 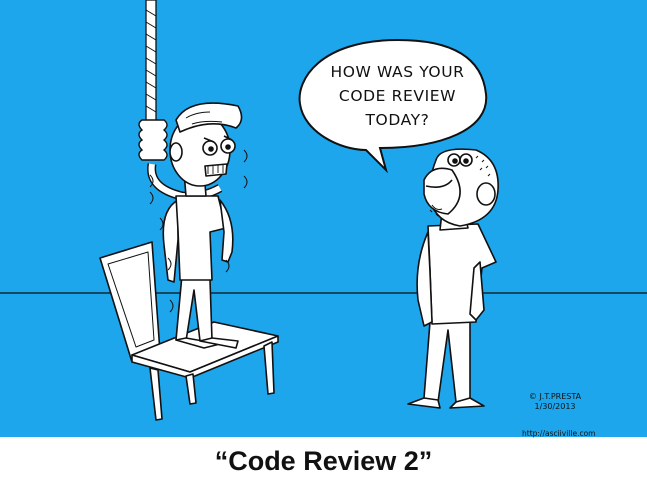 I want to click on grinning-man, so click(x=453, y=278).